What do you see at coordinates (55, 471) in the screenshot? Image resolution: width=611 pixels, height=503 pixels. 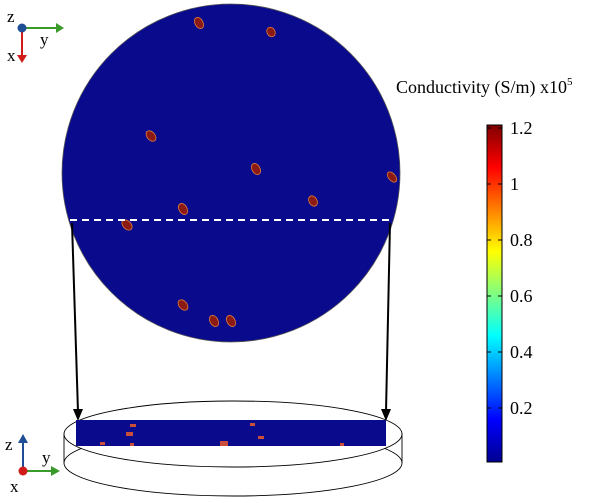 I see `y-arrowhead-bottom` at bounding box center [55, 471].